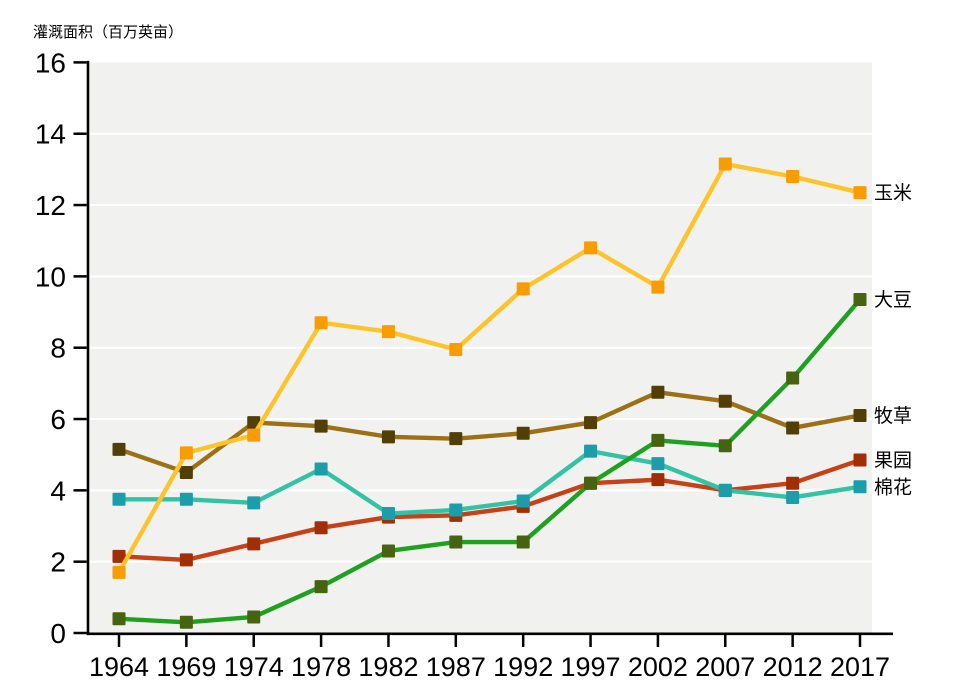 This screenshot has height=696, width=956. I want to click on line-hay, so click(489, 432).